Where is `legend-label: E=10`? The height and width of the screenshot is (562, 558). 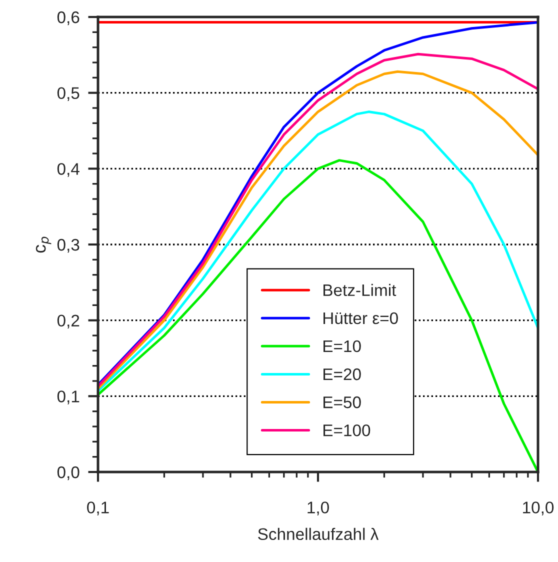 legend-label: E=10 is located at coordinates (342, 346).